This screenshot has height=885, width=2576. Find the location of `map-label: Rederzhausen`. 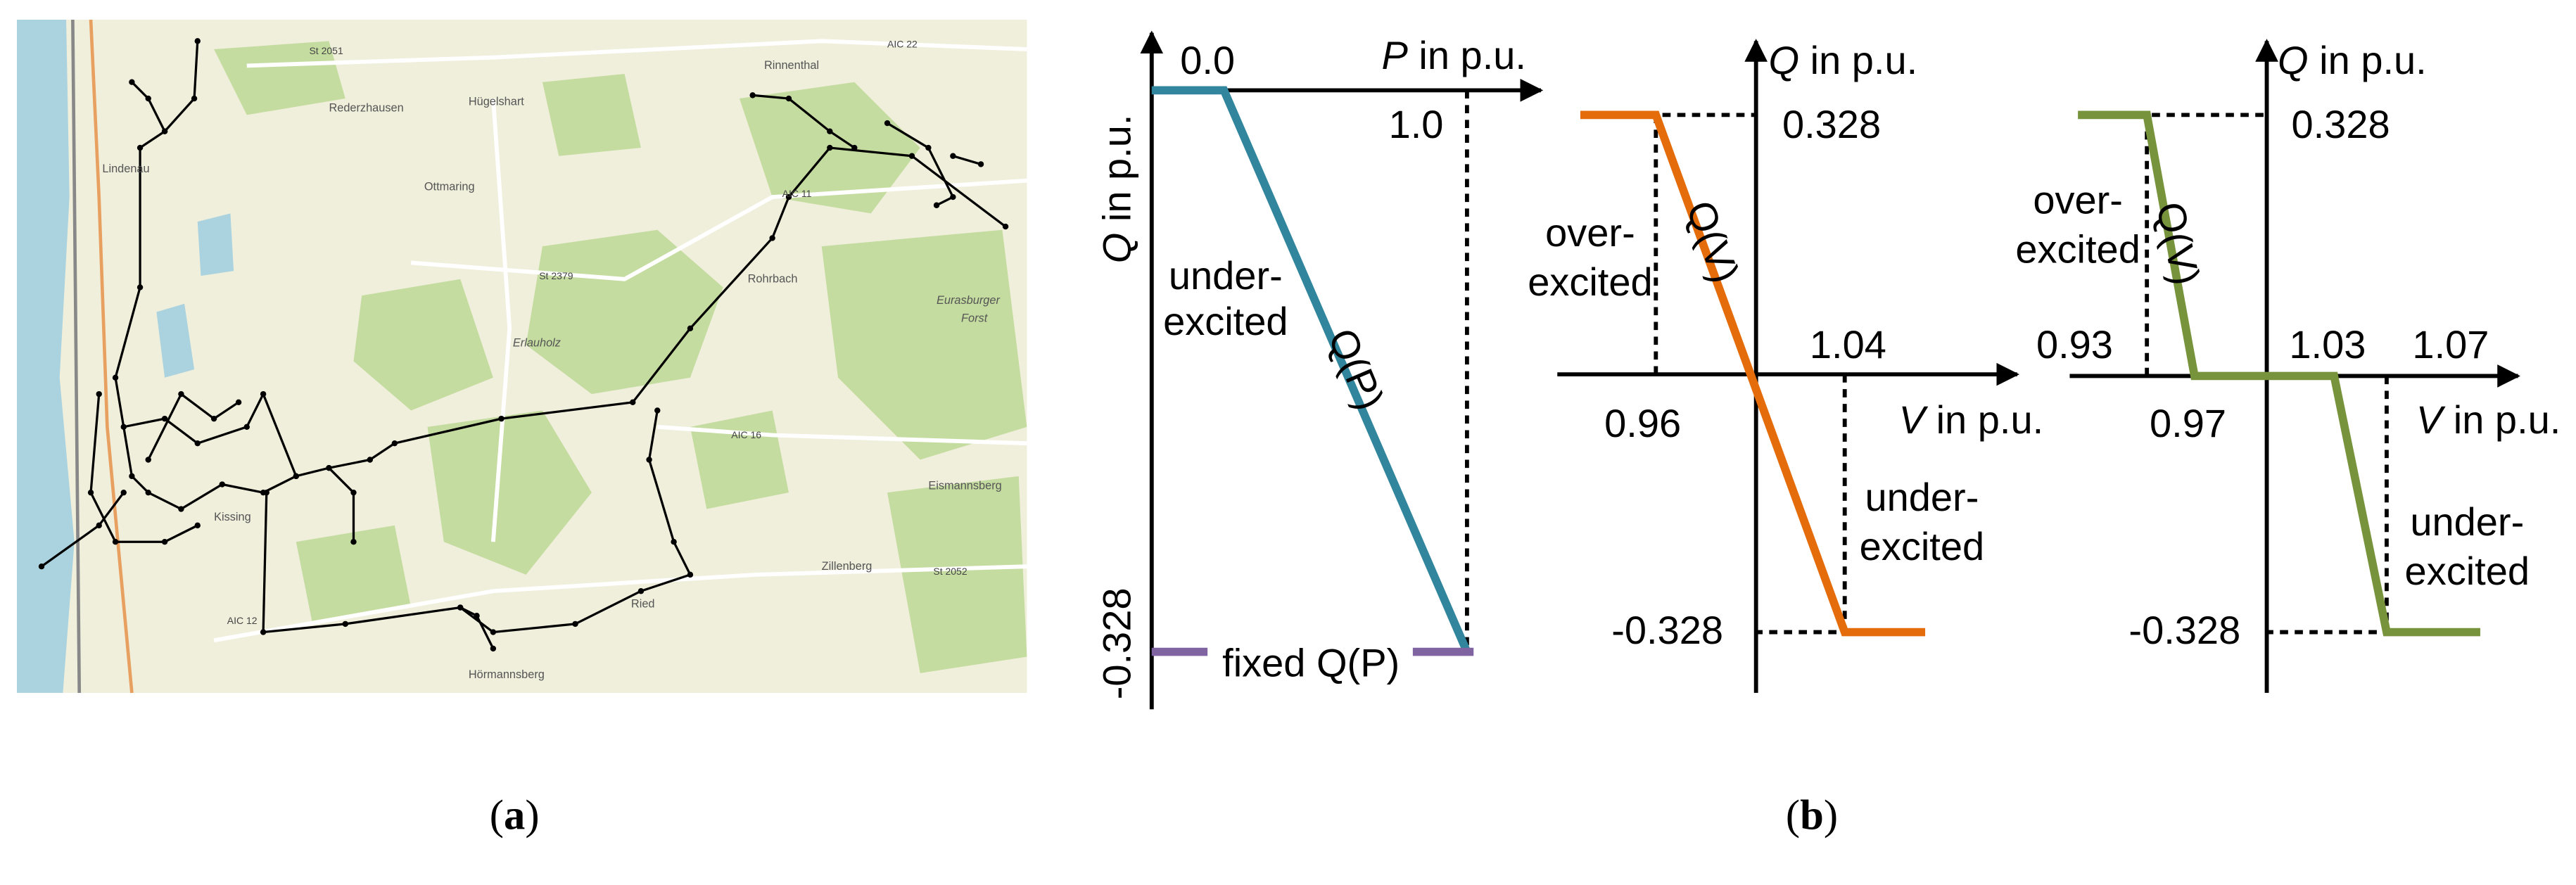

map-label: Rederzhausen is located at coordinates (366, 108).